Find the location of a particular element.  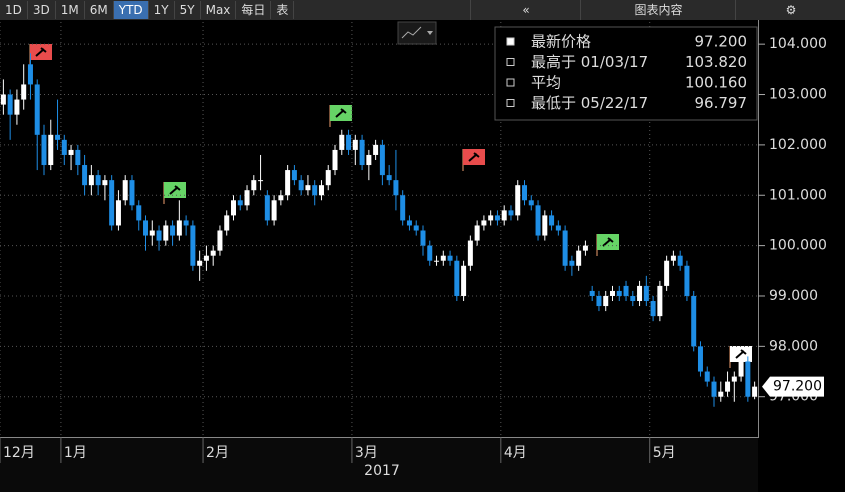

price-tag-label: 97.200 is located at coordinates (797, 387).